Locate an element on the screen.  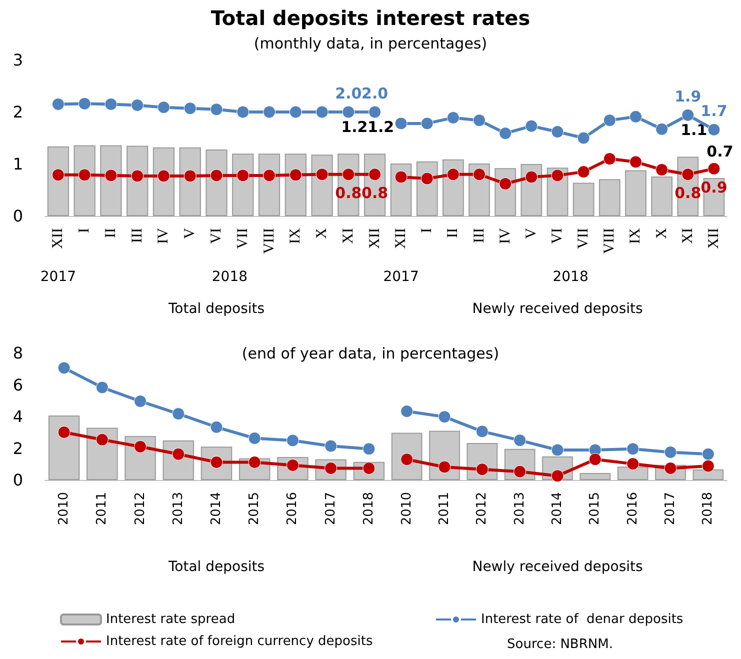
y-tick-label: 1 is located at coordinates (17, 164).